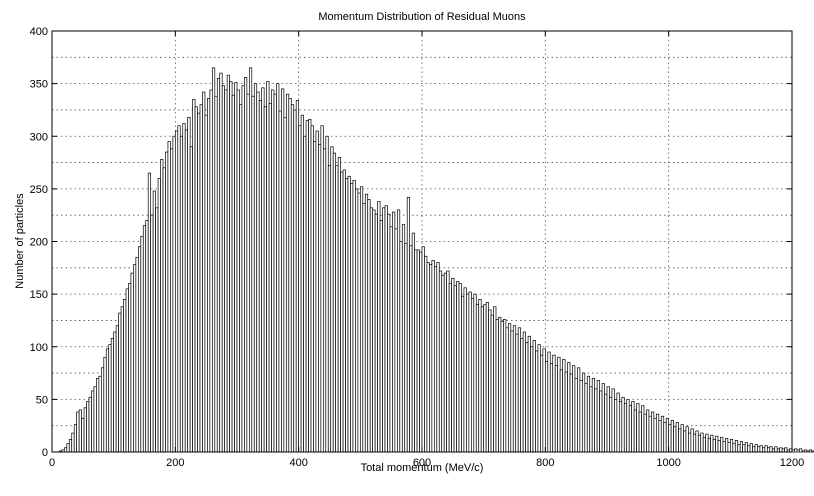 Image resolution: width=814 pixels, height=496 pixels. What do you see at coordinates (426, 463) in the screenshot?
I see `x-tick-labels: 0 200 400 600 800 1000 1200` at bounding box center [426, 463].